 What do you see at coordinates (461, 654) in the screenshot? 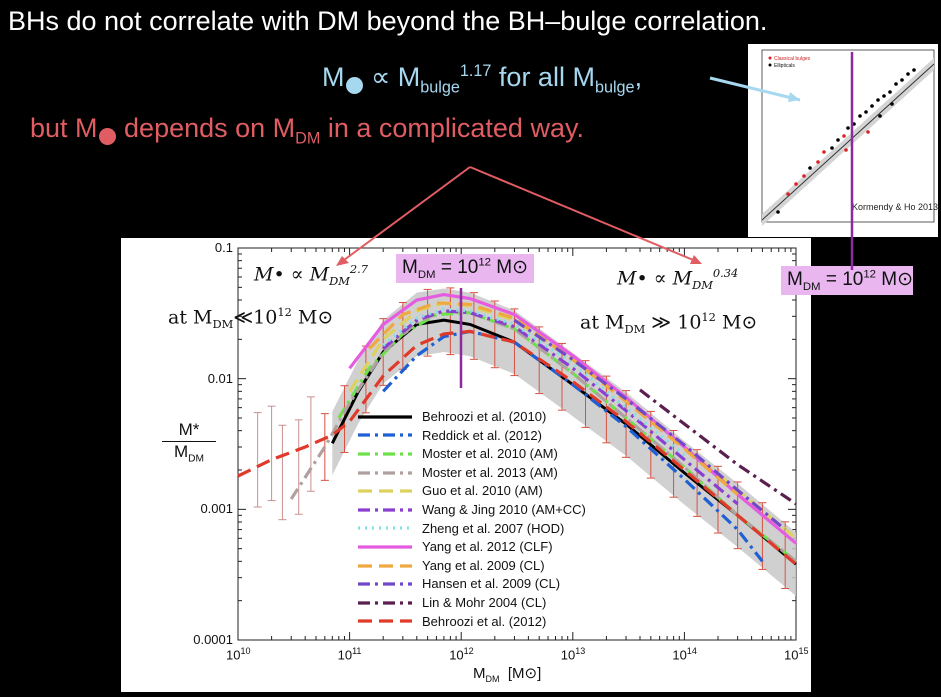
I see `x-tick-label: 1012` at bounding box center [461, 654].